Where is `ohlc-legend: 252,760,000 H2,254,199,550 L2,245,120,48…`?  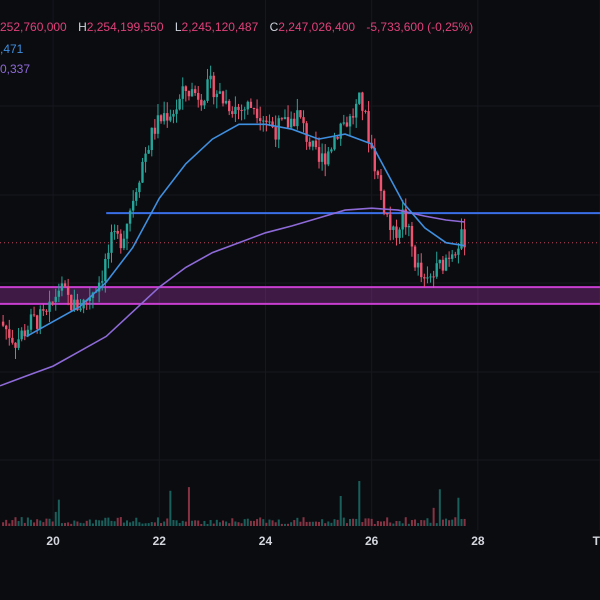
ohlc-legend: 252,760,000 H2,254,199,550 L2,245,120,48… is located at coordinates (240, 27).